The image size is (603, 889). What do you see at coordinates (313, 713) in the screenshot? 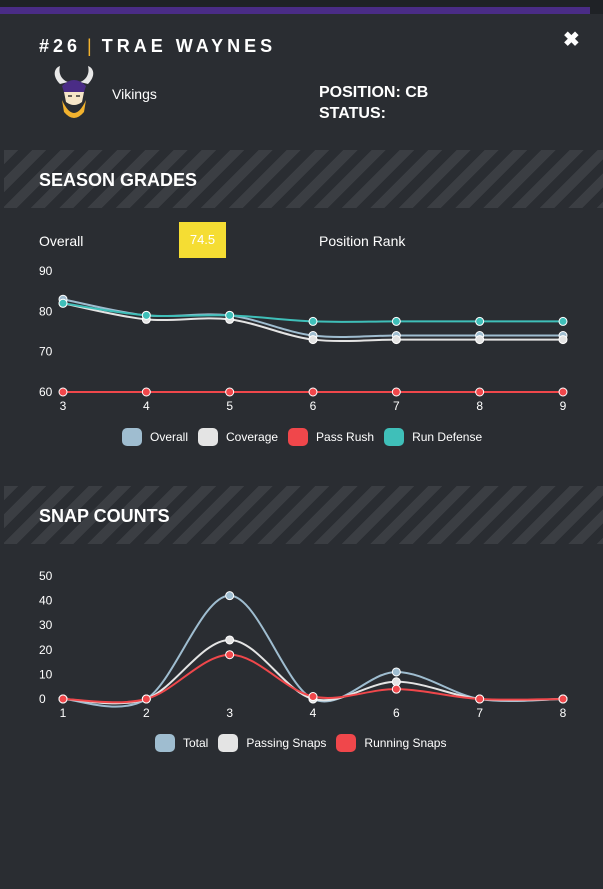
I see `snap-counts-x-tick: 4` at bounding box center [313, 713].